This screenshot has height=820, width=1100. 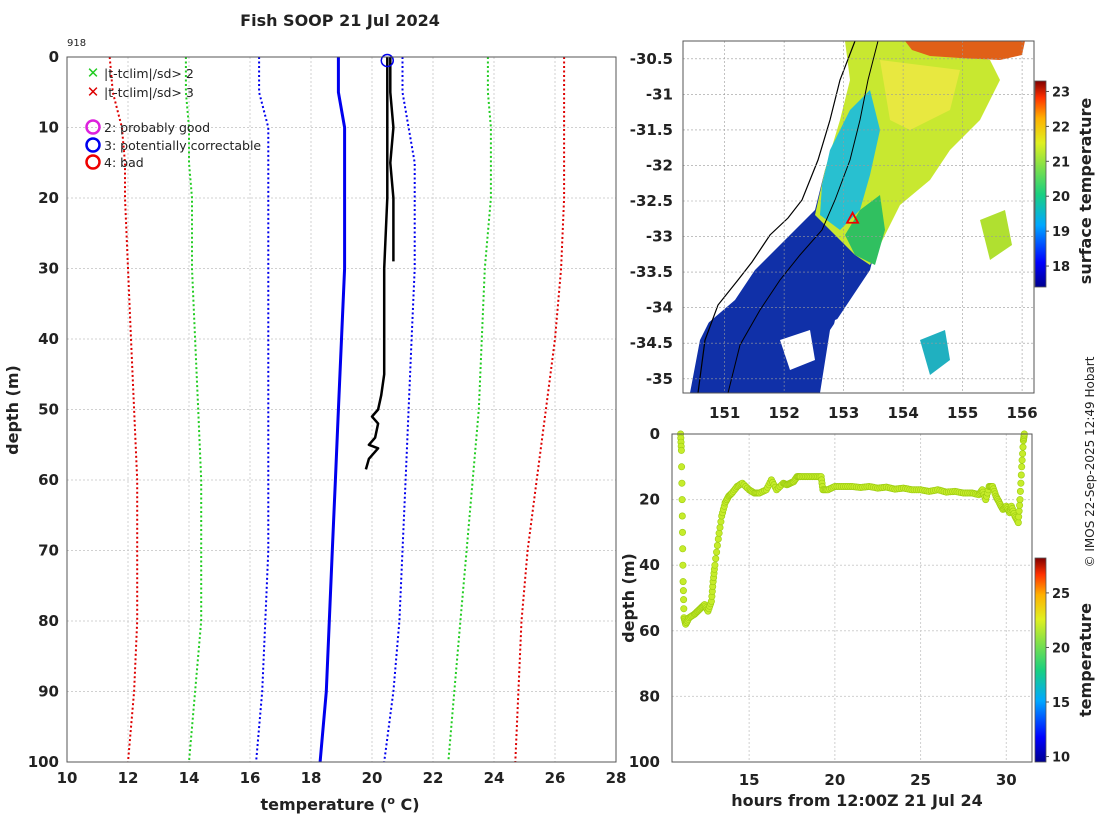 What do you see at coordinates (1061, 703) in the screenshot?
I see `timeseries-colorbar-tick-label: 15` at bounding box center [1061, 703].